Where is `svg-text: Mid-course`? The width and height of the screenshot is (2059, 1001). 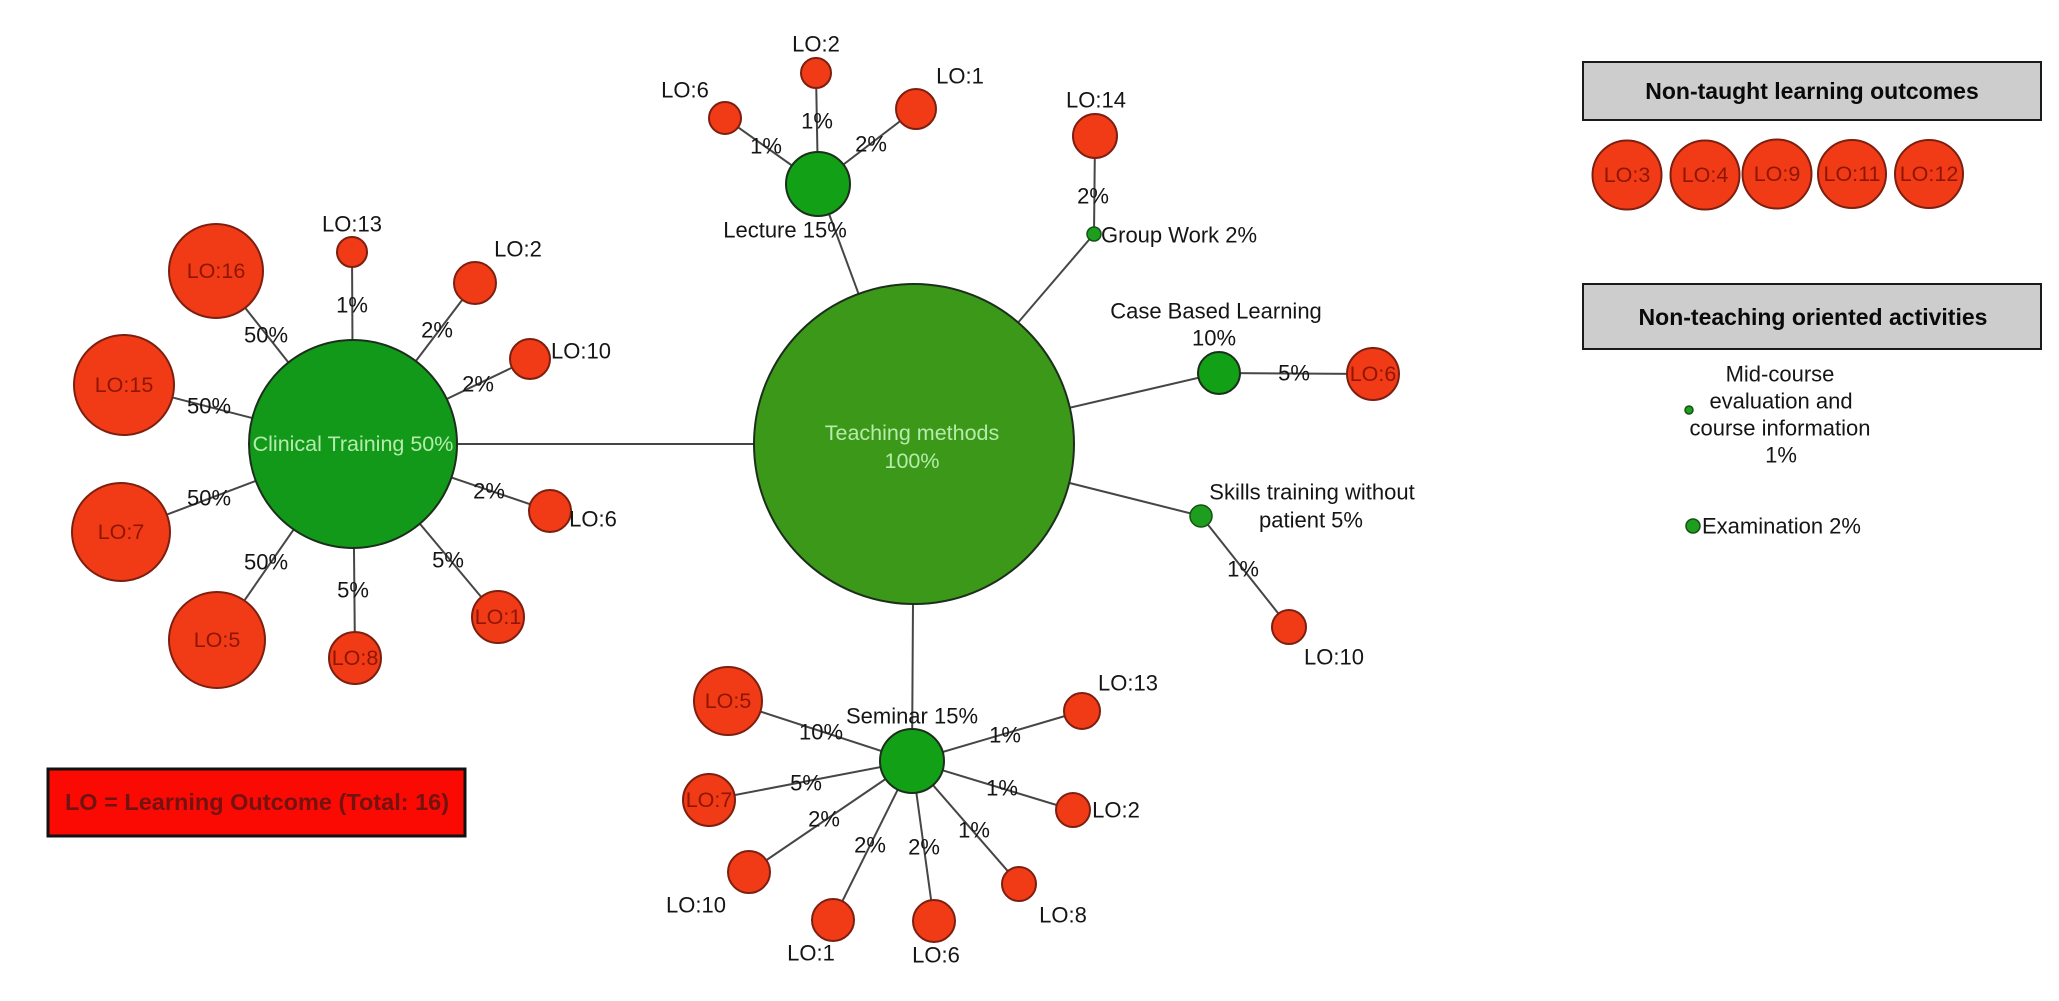 svg-text: Mid-course is located at coordinates (1780, 374).